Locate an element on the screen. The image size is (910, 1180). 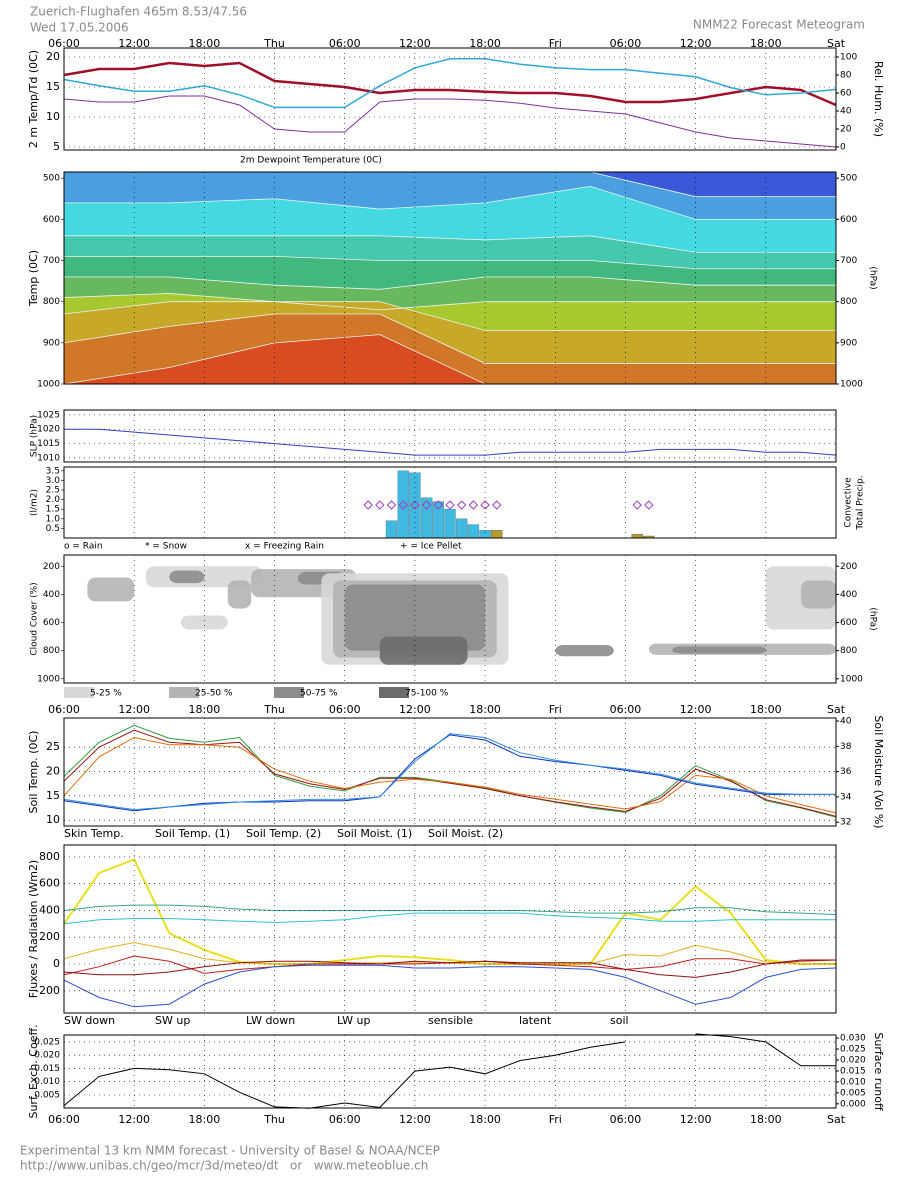
title: NMM22 Forecast Meteogram is located at coordinates (779, 25).